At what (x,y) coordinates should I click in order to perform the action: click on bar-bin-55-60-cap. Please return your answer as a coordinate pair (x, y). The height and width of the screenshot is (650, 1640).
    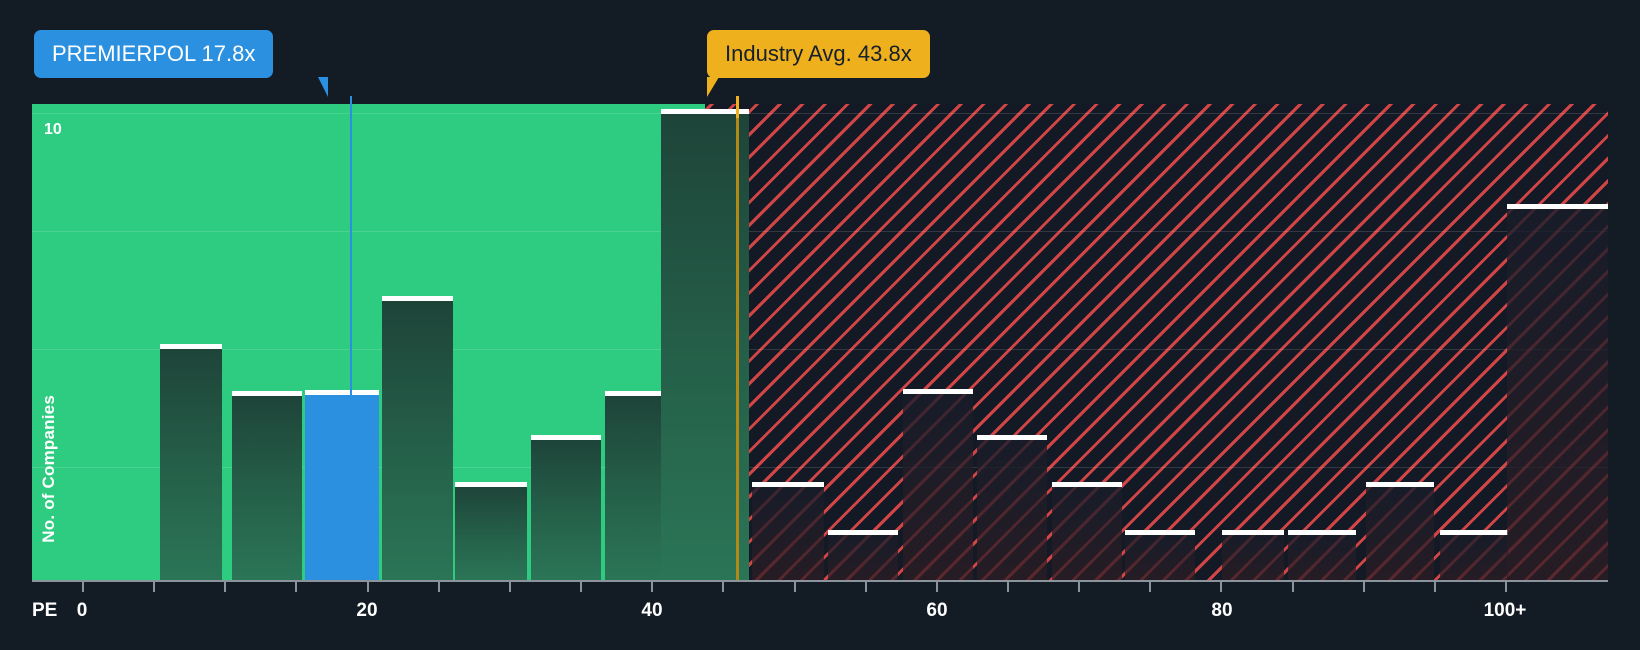
    Looking at the image, I should click on (938, 391).